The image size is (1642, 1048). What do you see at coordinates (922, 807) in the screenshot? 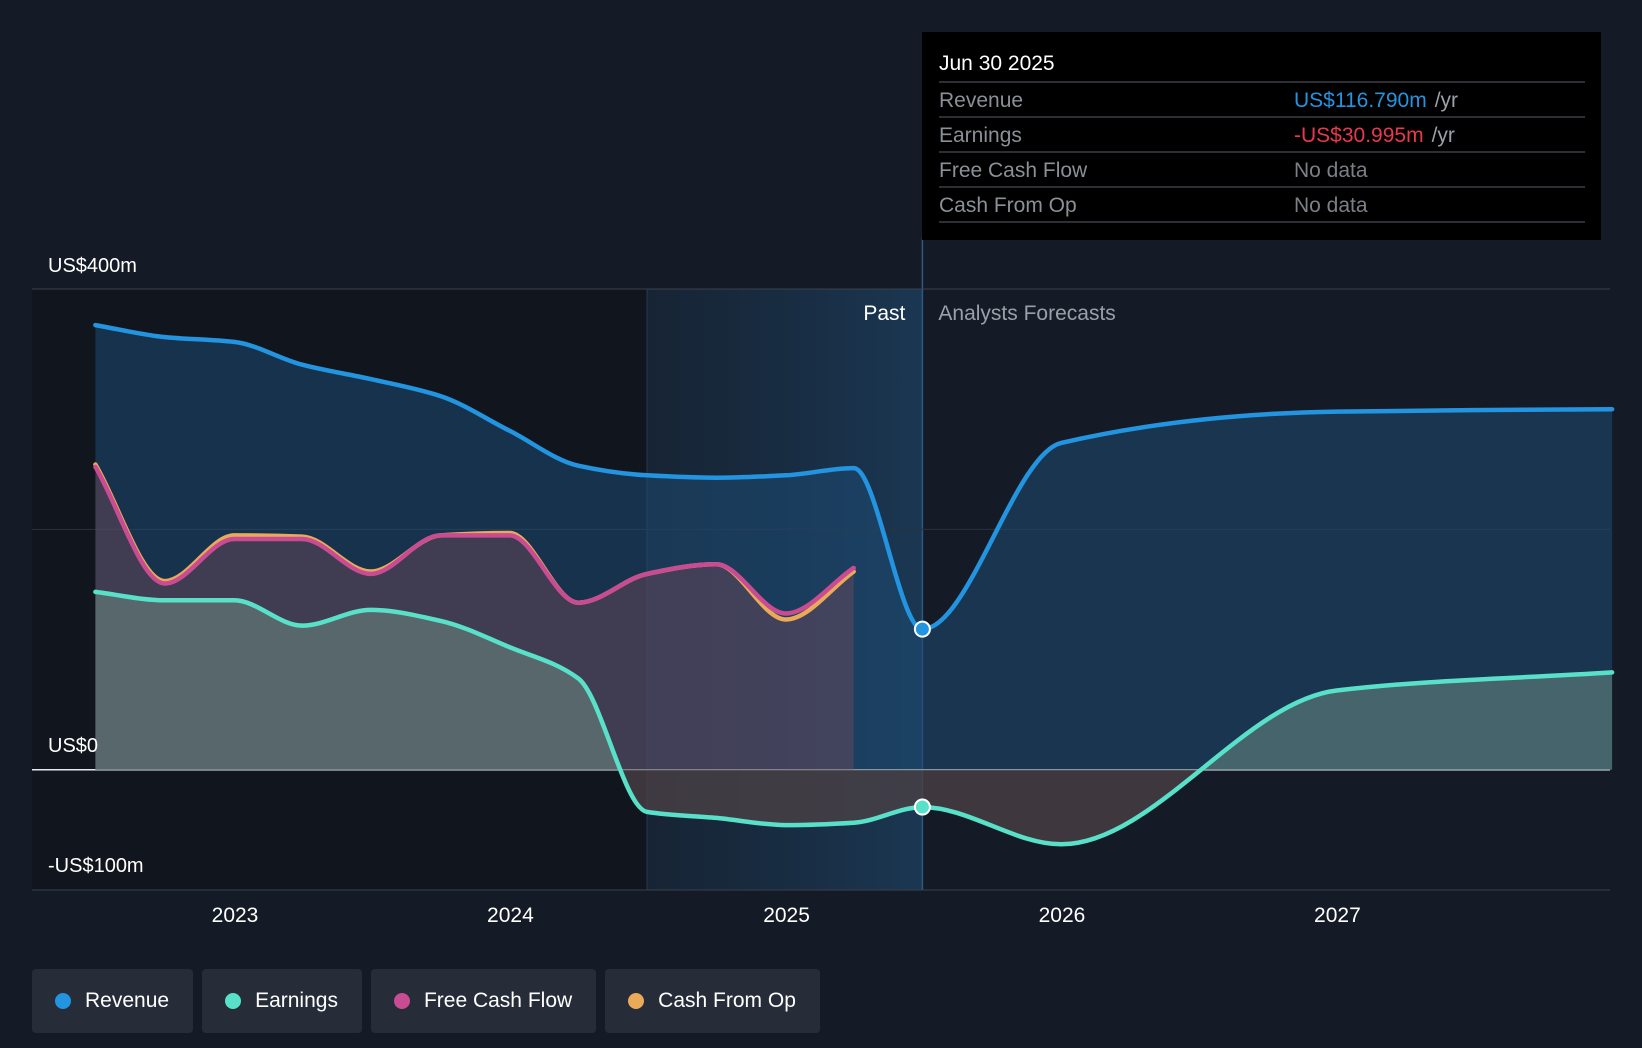
I see `earnings-point-marker` at bounding box center [922, 807].